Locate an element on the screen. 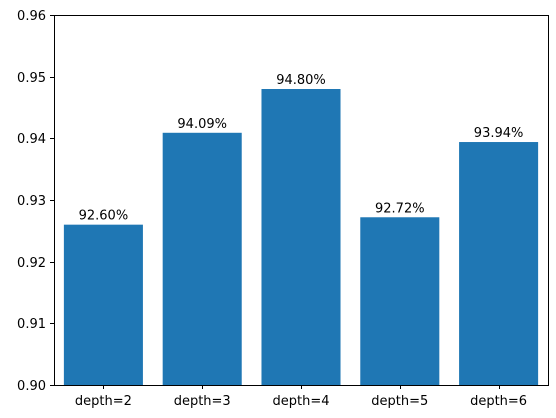 The height and width of the screenshot is (418, 556). y-tick-label-6: 0.96 is located at coordinates (31, 16).